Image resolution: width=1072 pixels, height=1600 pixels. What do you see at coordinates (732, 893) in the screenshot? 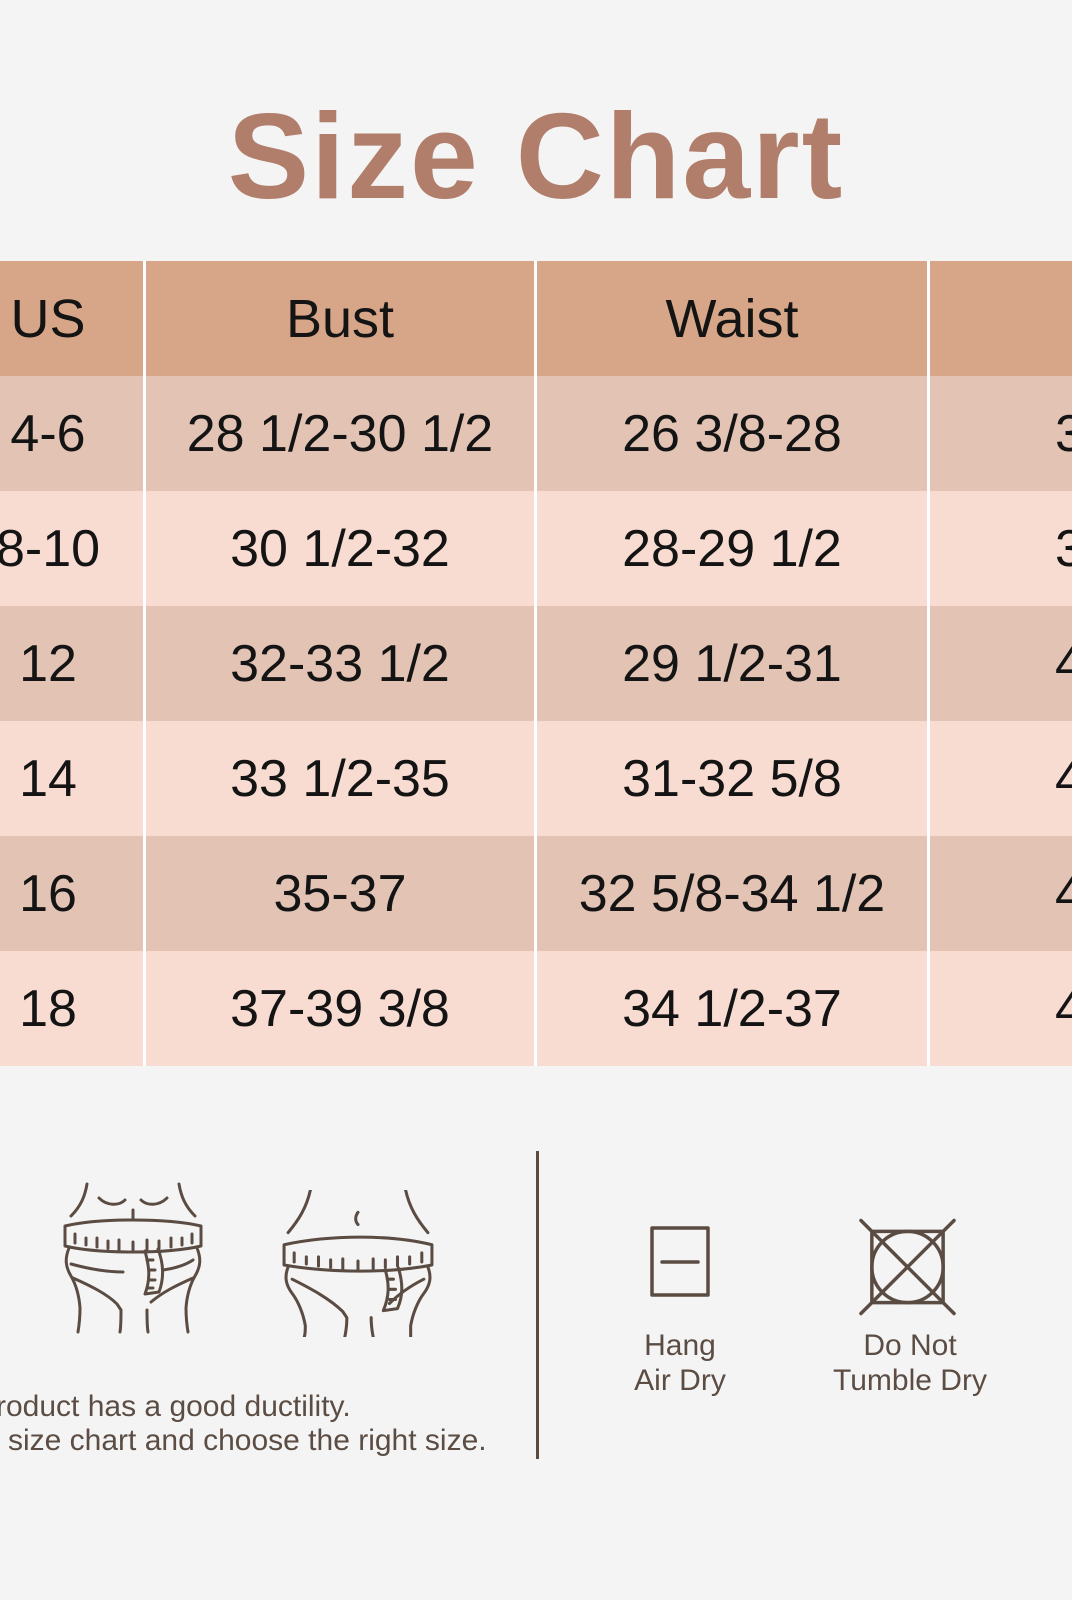
I see `cell-waist: 32 5/8-34 1/2` at bounding box center [732, 893].